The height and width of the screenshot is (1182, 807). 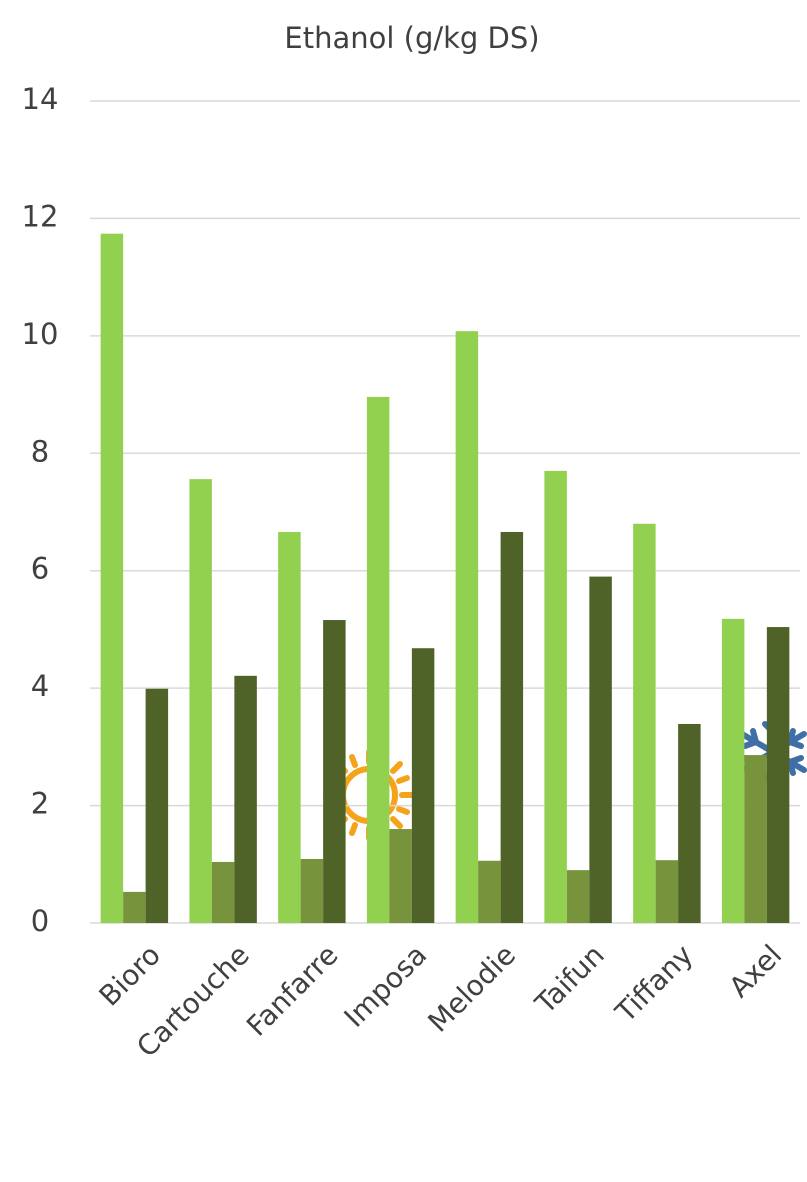 What do you see at coordinates (40, 569) in the screenshot?
I see `y-tick-label: 6` at bounding box center [40, 569].